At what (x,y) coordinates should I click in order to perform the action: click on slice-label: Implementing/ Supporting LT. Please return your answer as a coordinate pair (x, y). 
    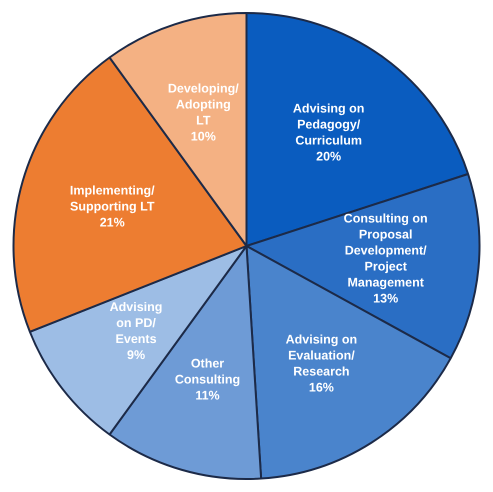
    Looking at the image, I should click on (113, 198).